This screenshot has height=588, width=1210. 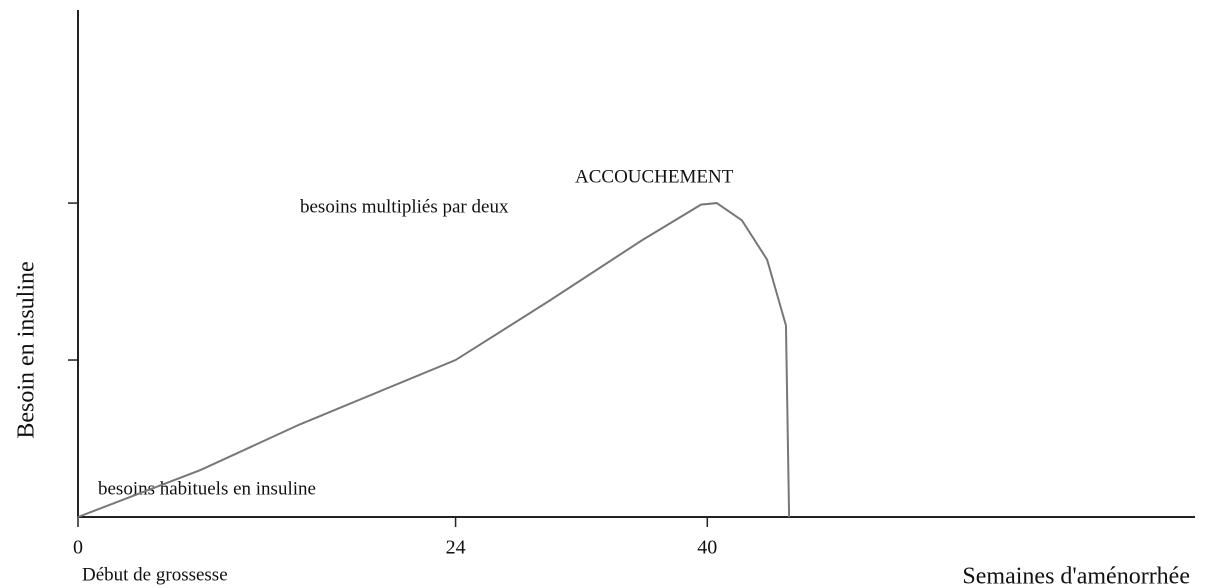 I want to click on x-tick-label: 0, so click(x=78, y=548).